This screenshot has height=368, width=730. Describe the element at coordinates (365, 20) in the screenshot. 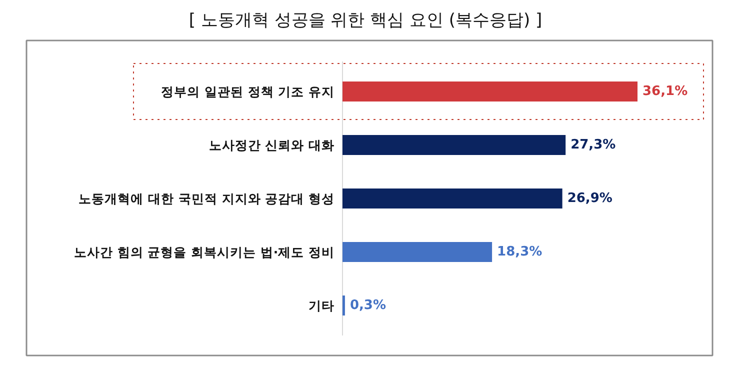

I see `chart-title: [ 노동개혁 성공을 위한 핵심 요인 (복수응답) ]` at that location.